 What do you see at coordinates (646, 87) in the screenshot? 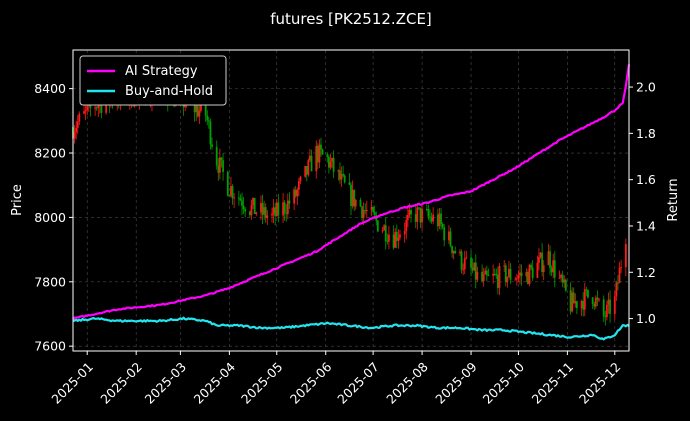
I see `right-tick-label: 2.0` at bounding box center [646, 87].